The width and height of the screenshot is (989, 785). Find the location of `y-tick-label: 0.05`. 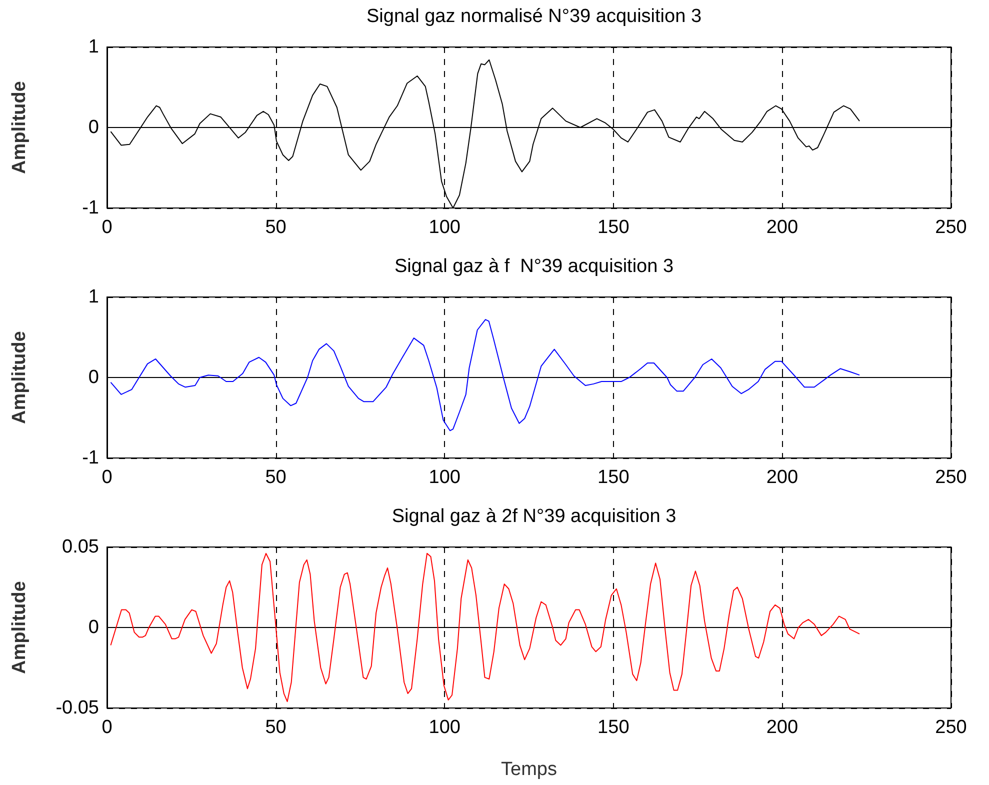

y-tick-label: 0.05 is located at coordinates (80, 547).